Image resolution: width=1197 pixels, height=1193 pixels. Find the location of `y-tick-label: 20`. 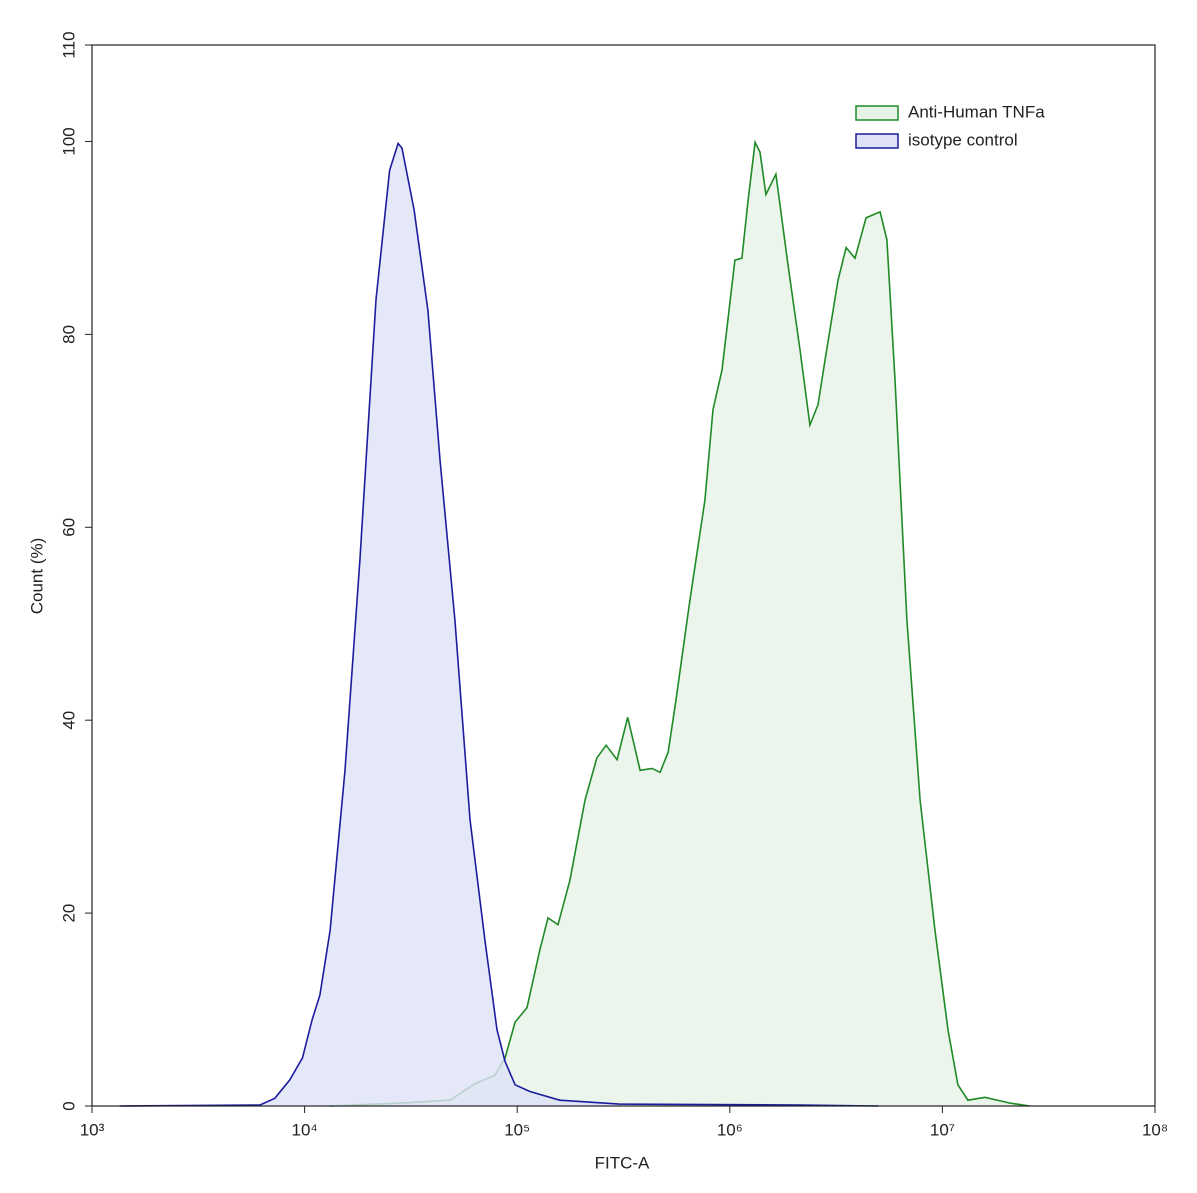

y-tick-label: 20 is located at coordinates (68, 913).